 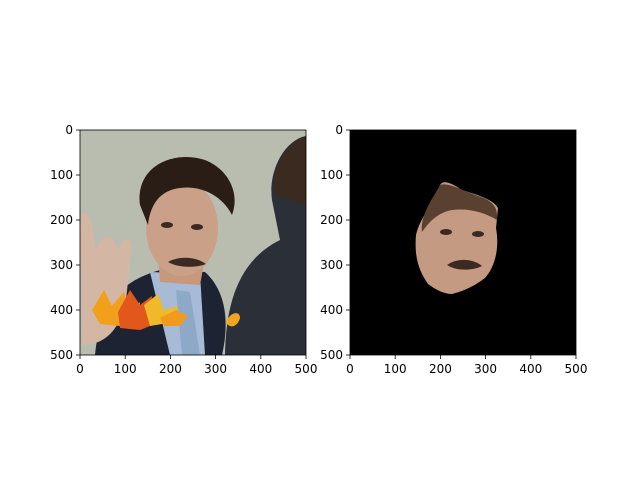 What do you see at coordinates (459, 208) in the screenshot?
I see `masked-hair` at bounding box center [459, 208].